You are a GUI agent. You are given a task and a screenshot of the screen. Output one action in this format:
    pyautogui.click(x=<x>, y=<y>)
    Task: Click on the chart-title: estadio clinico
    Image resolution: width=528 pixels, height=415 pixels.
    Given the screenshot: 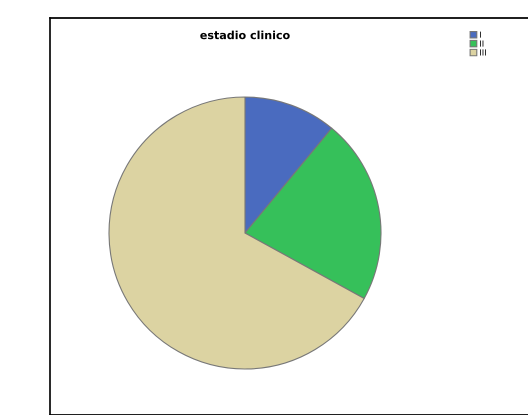 What is the action you would take?
    pyautogui.click(x=245, y=35)
    